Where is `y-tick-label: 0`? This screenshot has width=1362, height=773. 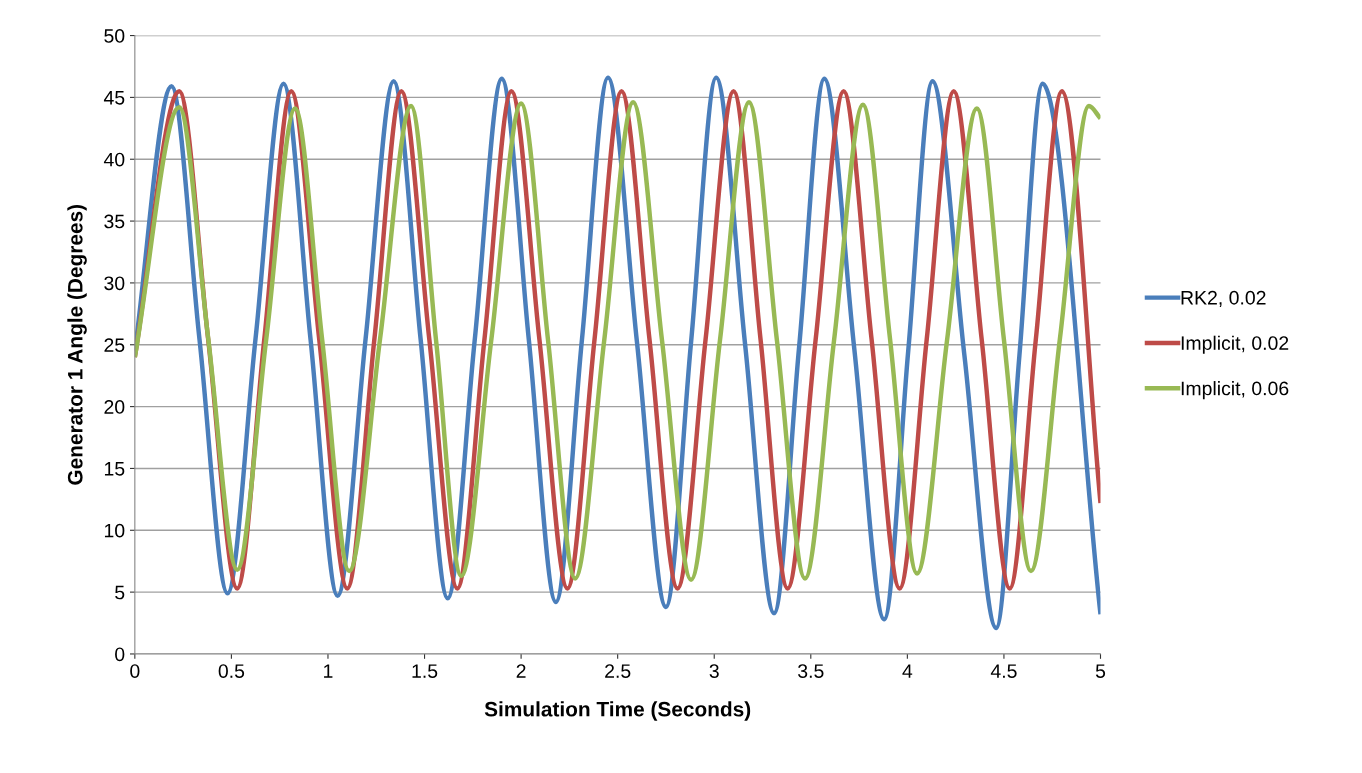
y-tick-label: 0 is located at coordinates (120, 654).